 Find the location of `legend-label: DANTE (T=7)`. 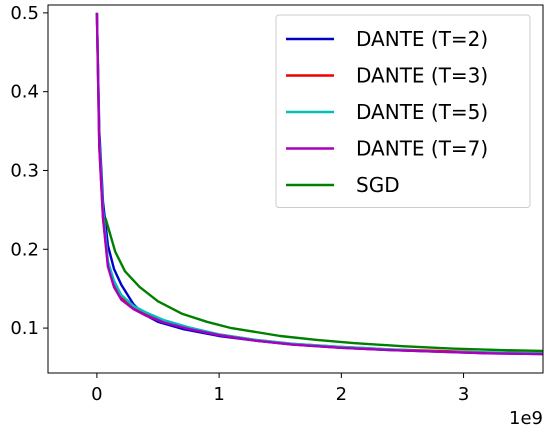

legend-label: DANTE (T=7) is located at coordinates (422, 149).